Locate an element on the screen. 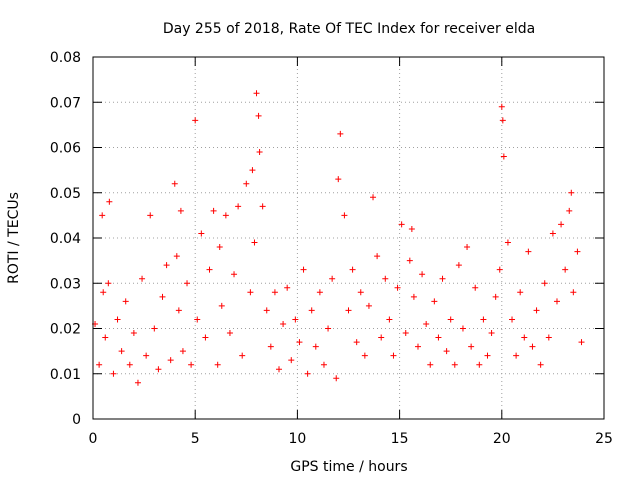  x-tick-label: 20 is located at coordinates (502, 439).